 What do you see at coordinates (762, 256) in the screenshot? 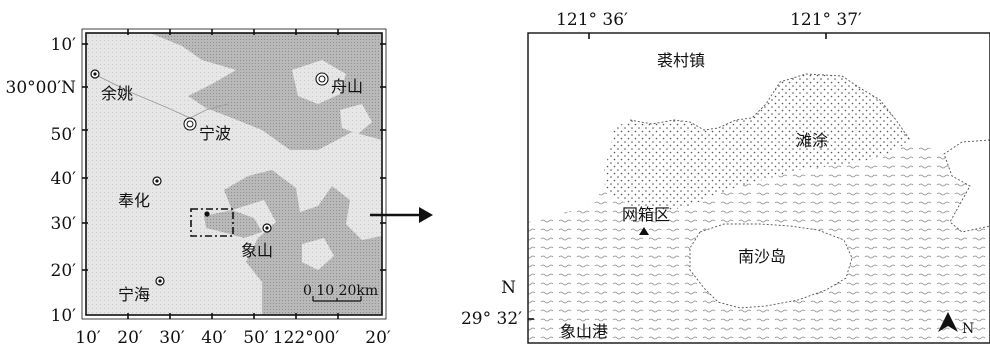
I see `place-label-nansha: 南沙岛` at bounding box center [762, 256].